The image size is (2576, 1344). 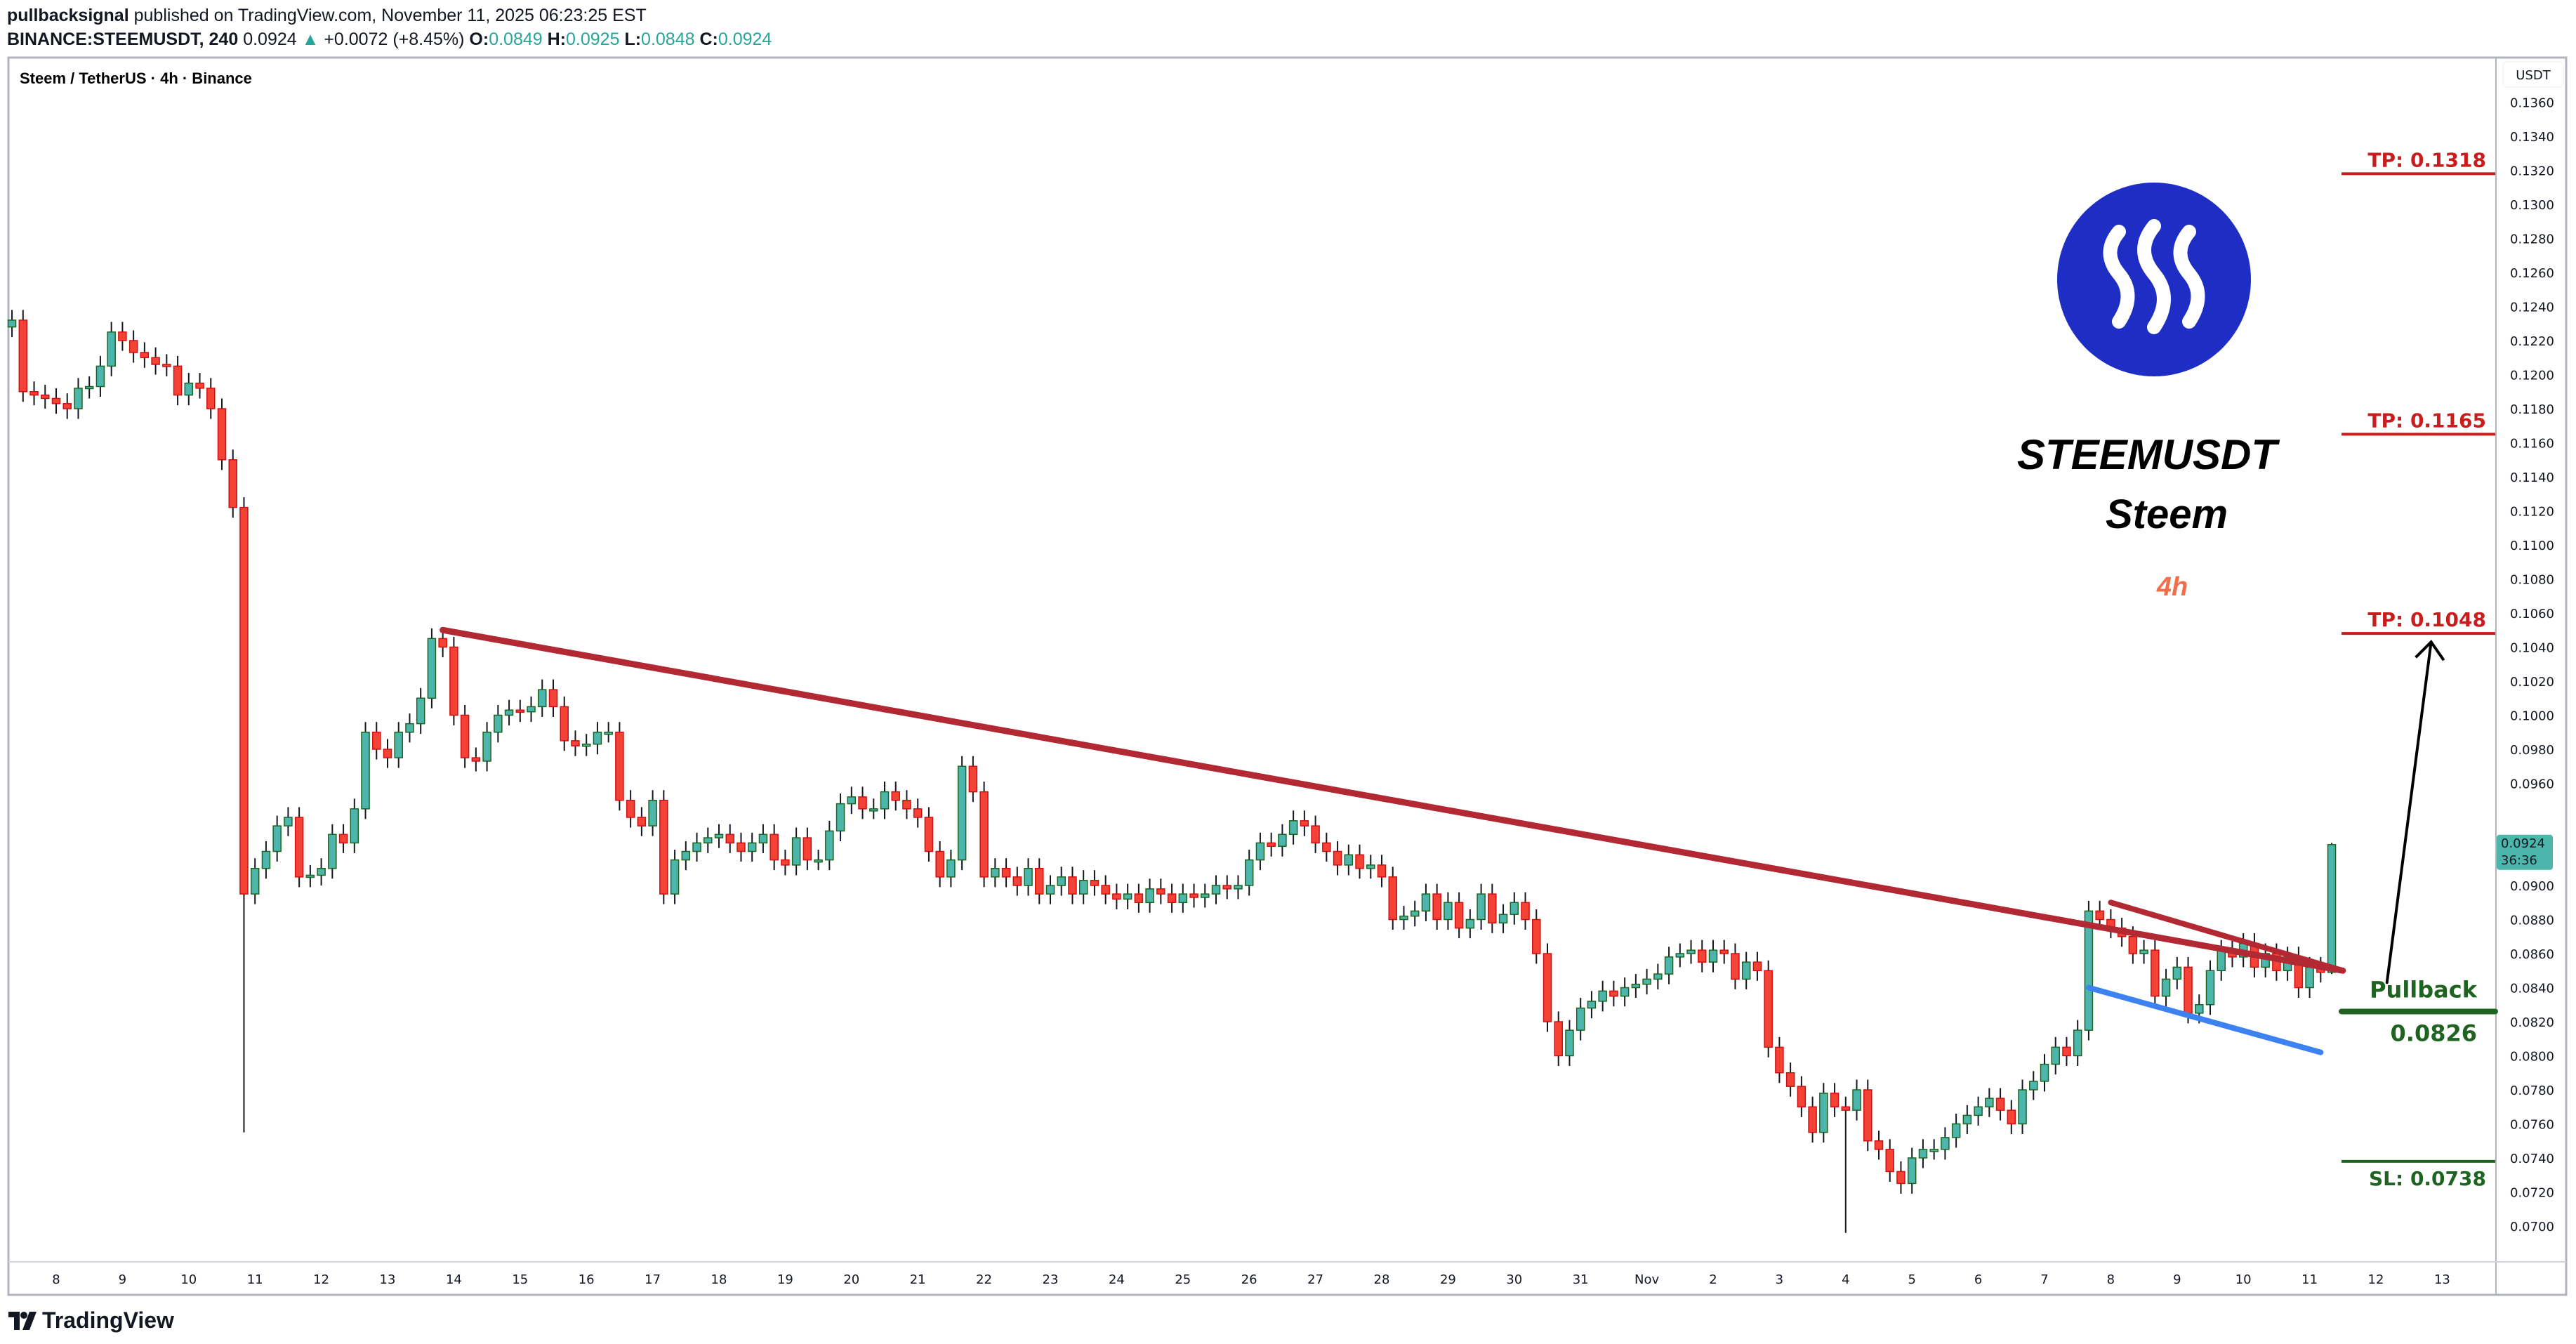 What do you see at coordinates (2533, 74) in the screenshot?
I see `currency-button` at bounding box center [2533, 74].